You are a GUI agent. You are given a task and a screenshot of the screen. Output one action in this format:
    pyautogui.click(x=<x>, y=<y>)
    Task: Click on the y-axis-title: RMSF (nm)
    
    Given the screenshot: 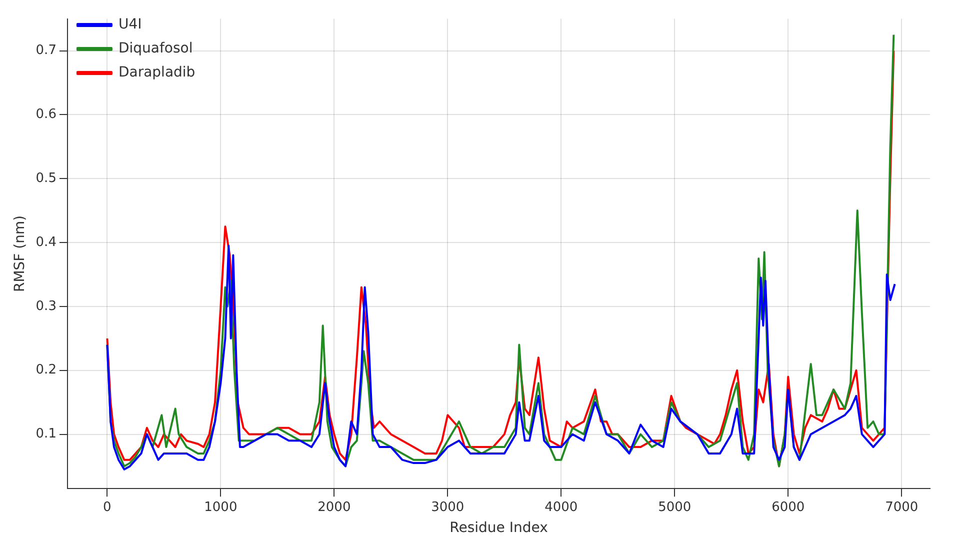 What is the action you would take?
    pyautogui.click(x=20, y=253)
    